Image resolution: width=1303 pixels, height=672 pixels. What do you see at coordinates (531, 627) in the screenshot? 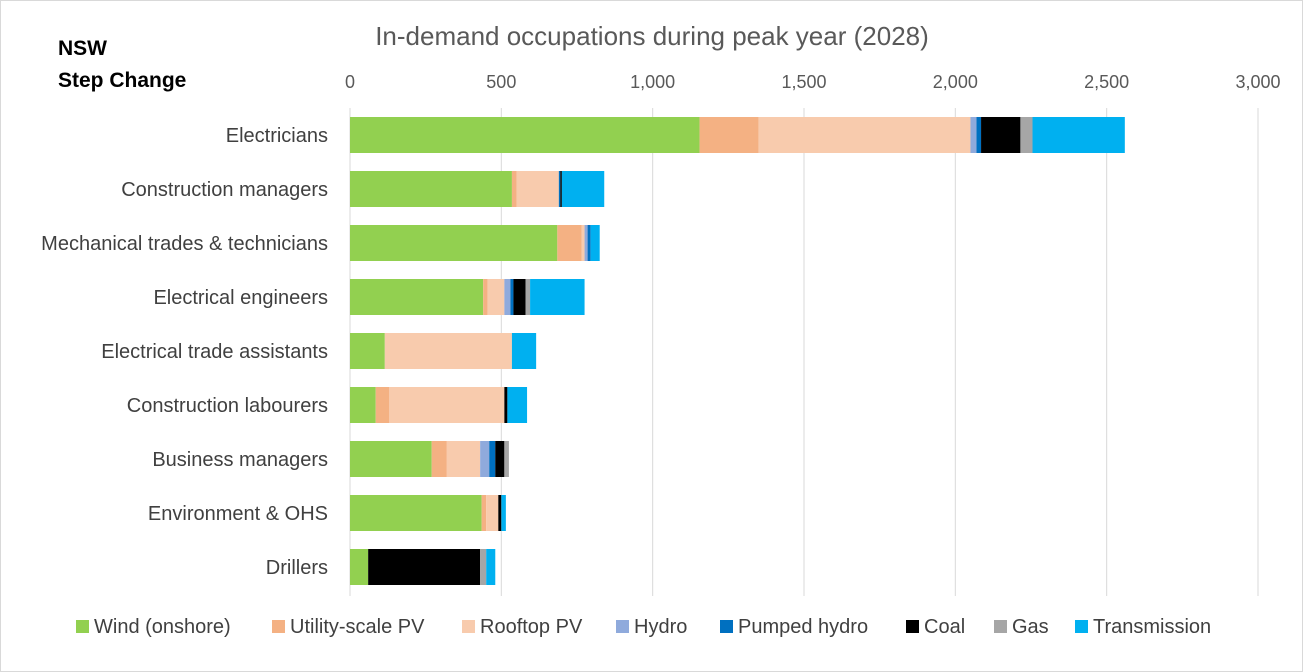
I see `legend-label: Rooftop PV` at bounding box center [531, 627].